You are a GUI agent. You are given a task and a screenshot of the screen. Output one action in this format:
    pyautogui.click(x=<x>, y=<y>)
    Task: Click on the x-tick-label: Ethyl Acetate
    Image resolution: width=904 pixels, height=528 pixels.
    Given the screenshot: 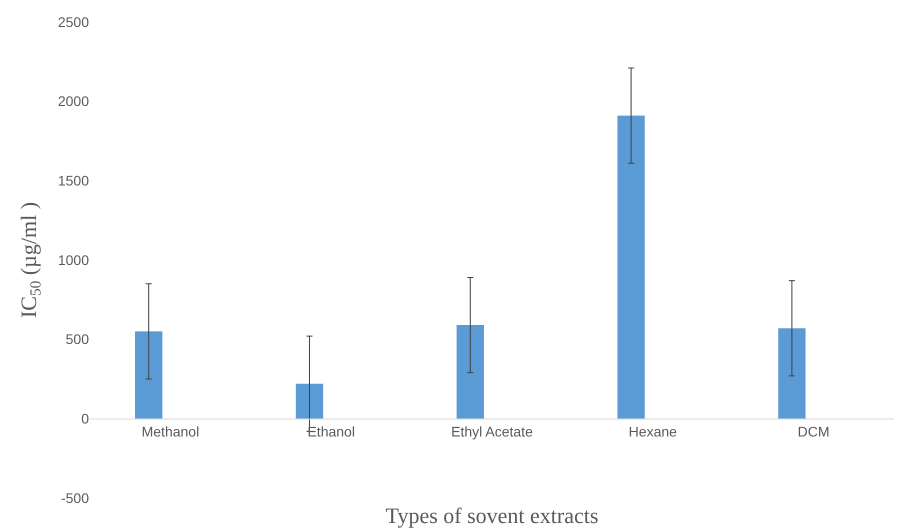 What is the action you would take?
    pyautogui.click(x=492, y=431)
    